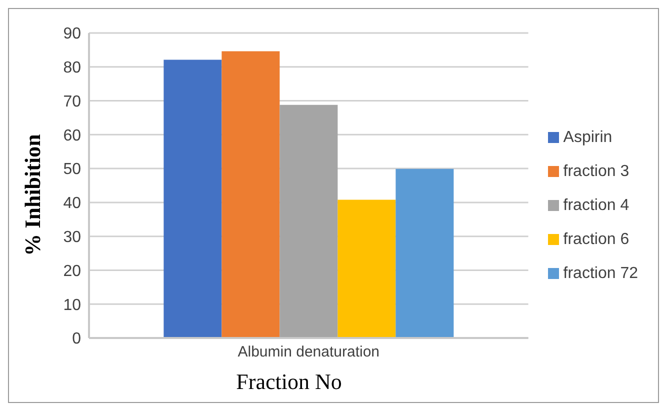 Image resolution: width=669 pixels, height=413 pixels. Describe the element at coordinates (72, 305) in the screenshot. I see `y-tick-label: 10` at that location.